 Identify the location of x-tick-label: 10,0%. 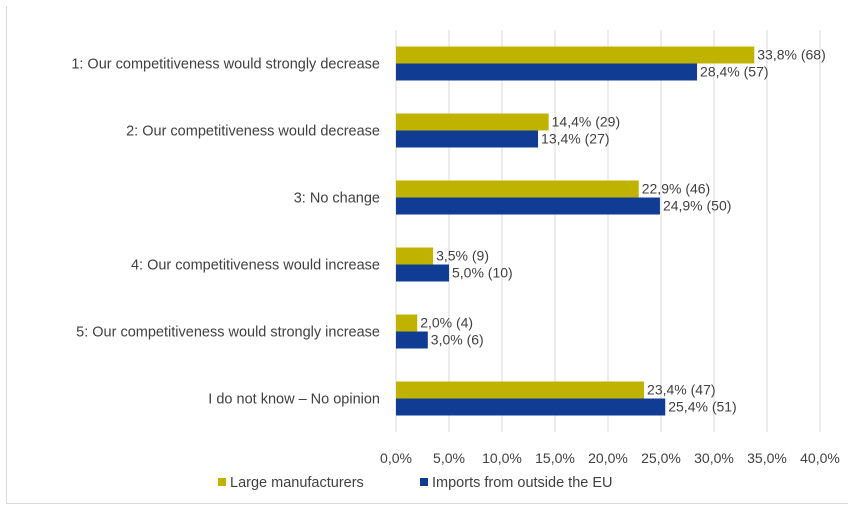
(502, 458).